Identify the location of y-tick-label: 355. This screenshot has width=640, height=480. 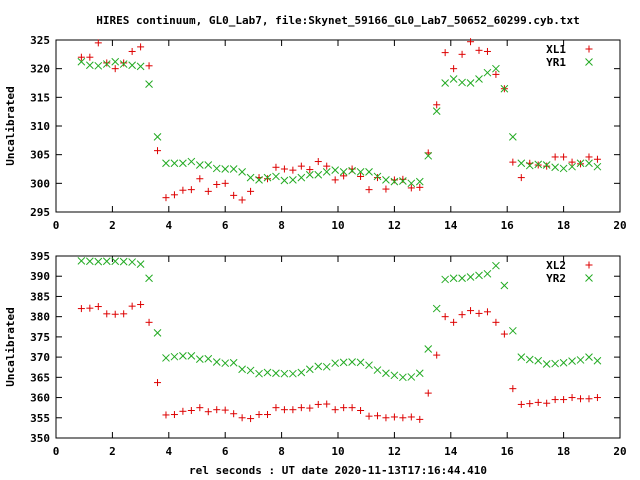
(40, 418).